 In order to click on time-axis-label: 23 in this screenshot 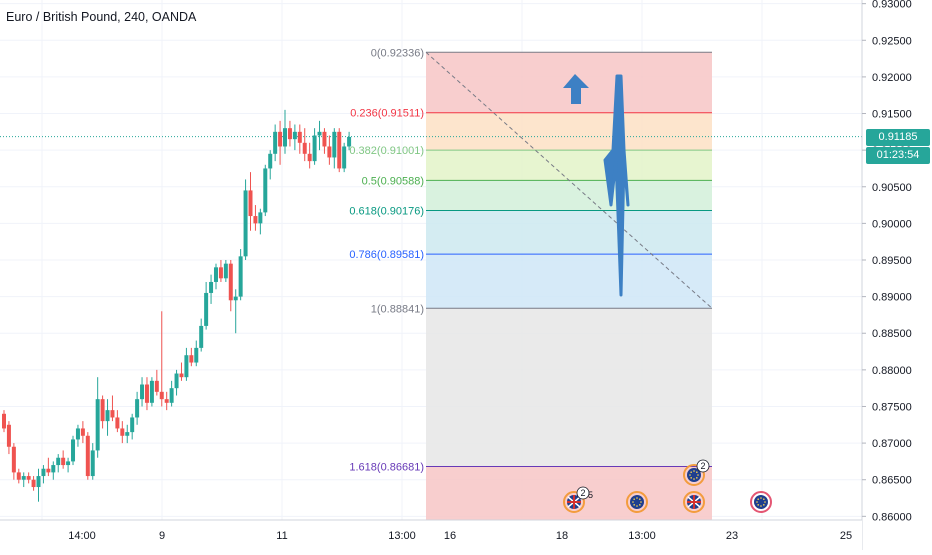, I will do `click(732, 536)`.